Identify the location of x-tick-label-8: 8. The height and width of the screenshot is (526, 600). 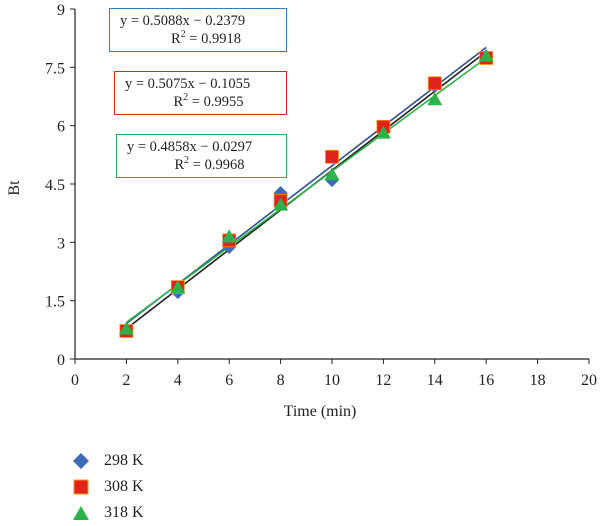
(281, 380).